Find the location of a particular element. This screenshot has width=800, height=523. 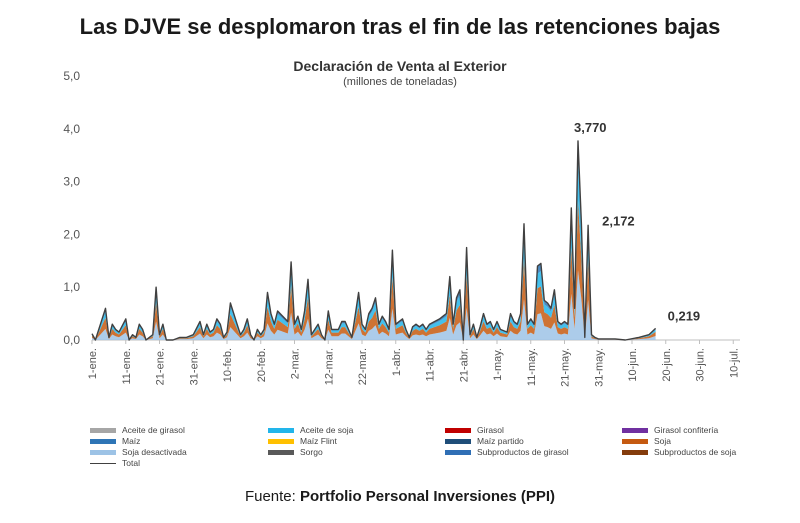

legend-label: Subproductos de girasol is located at coordinates (523, 452).